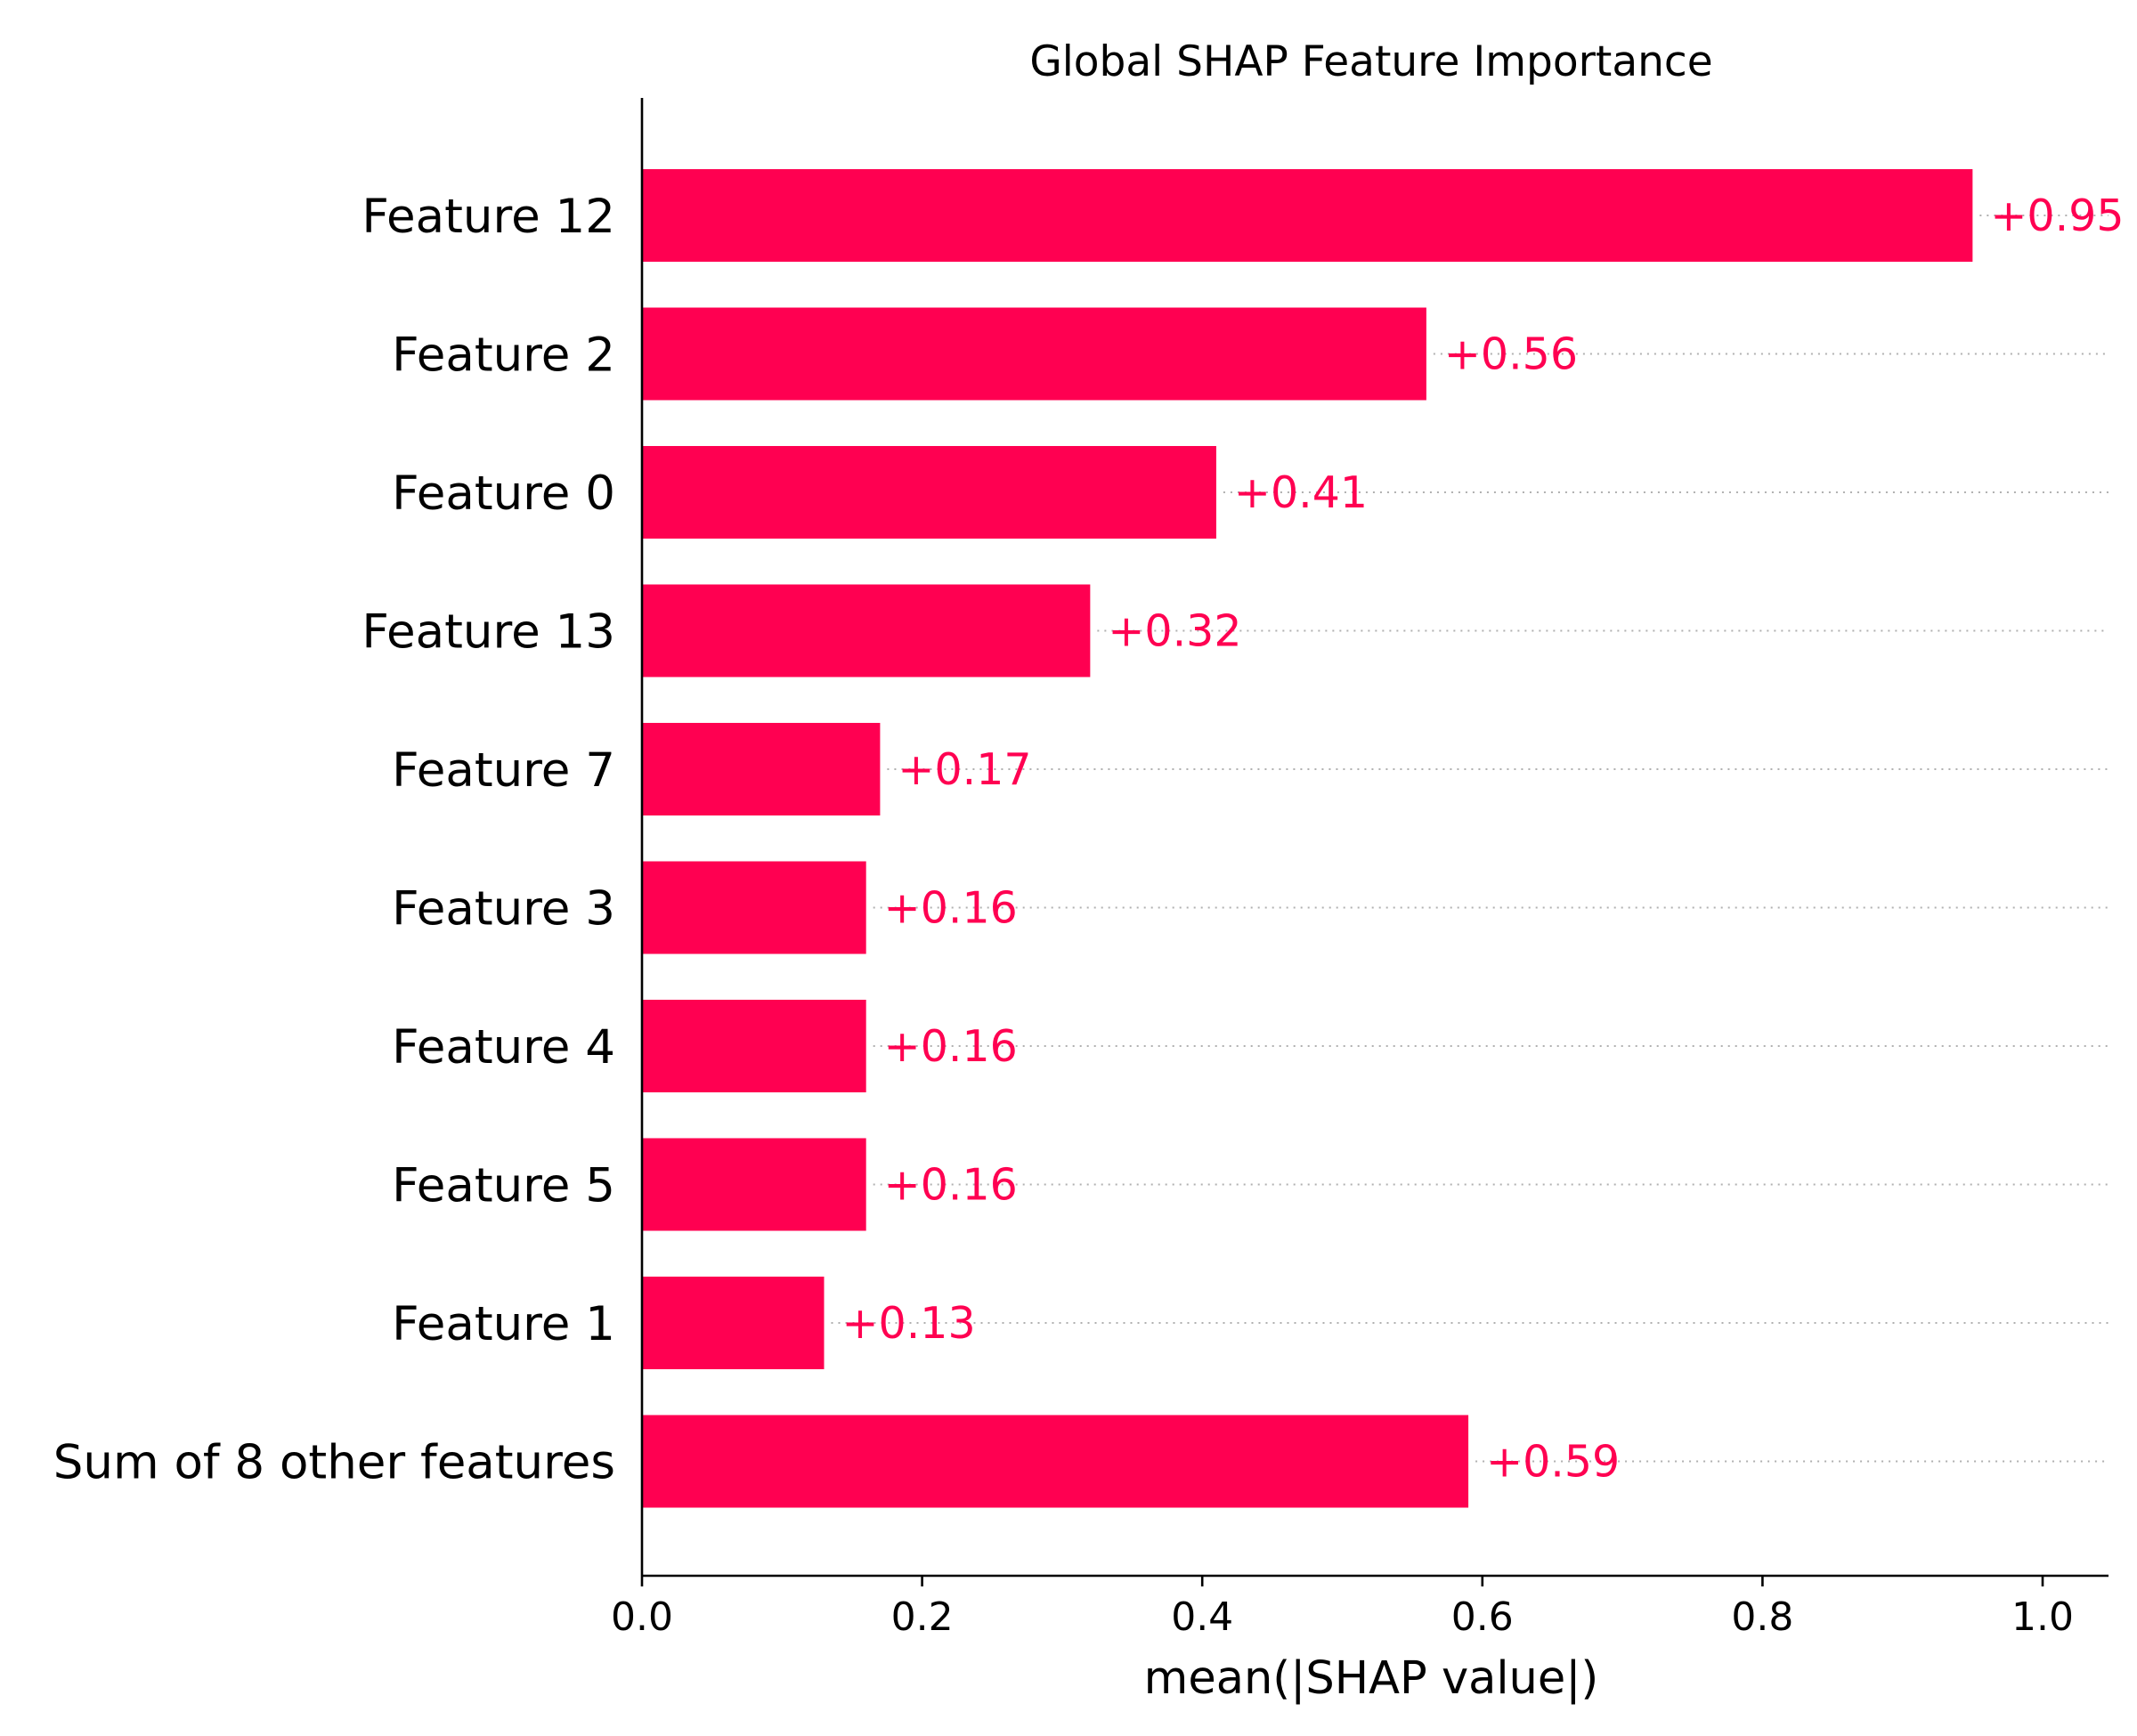 This screenshot has height=1736, width=2137. I want to click on bar-sum-of-8-other-features, so click(1055, 1461).